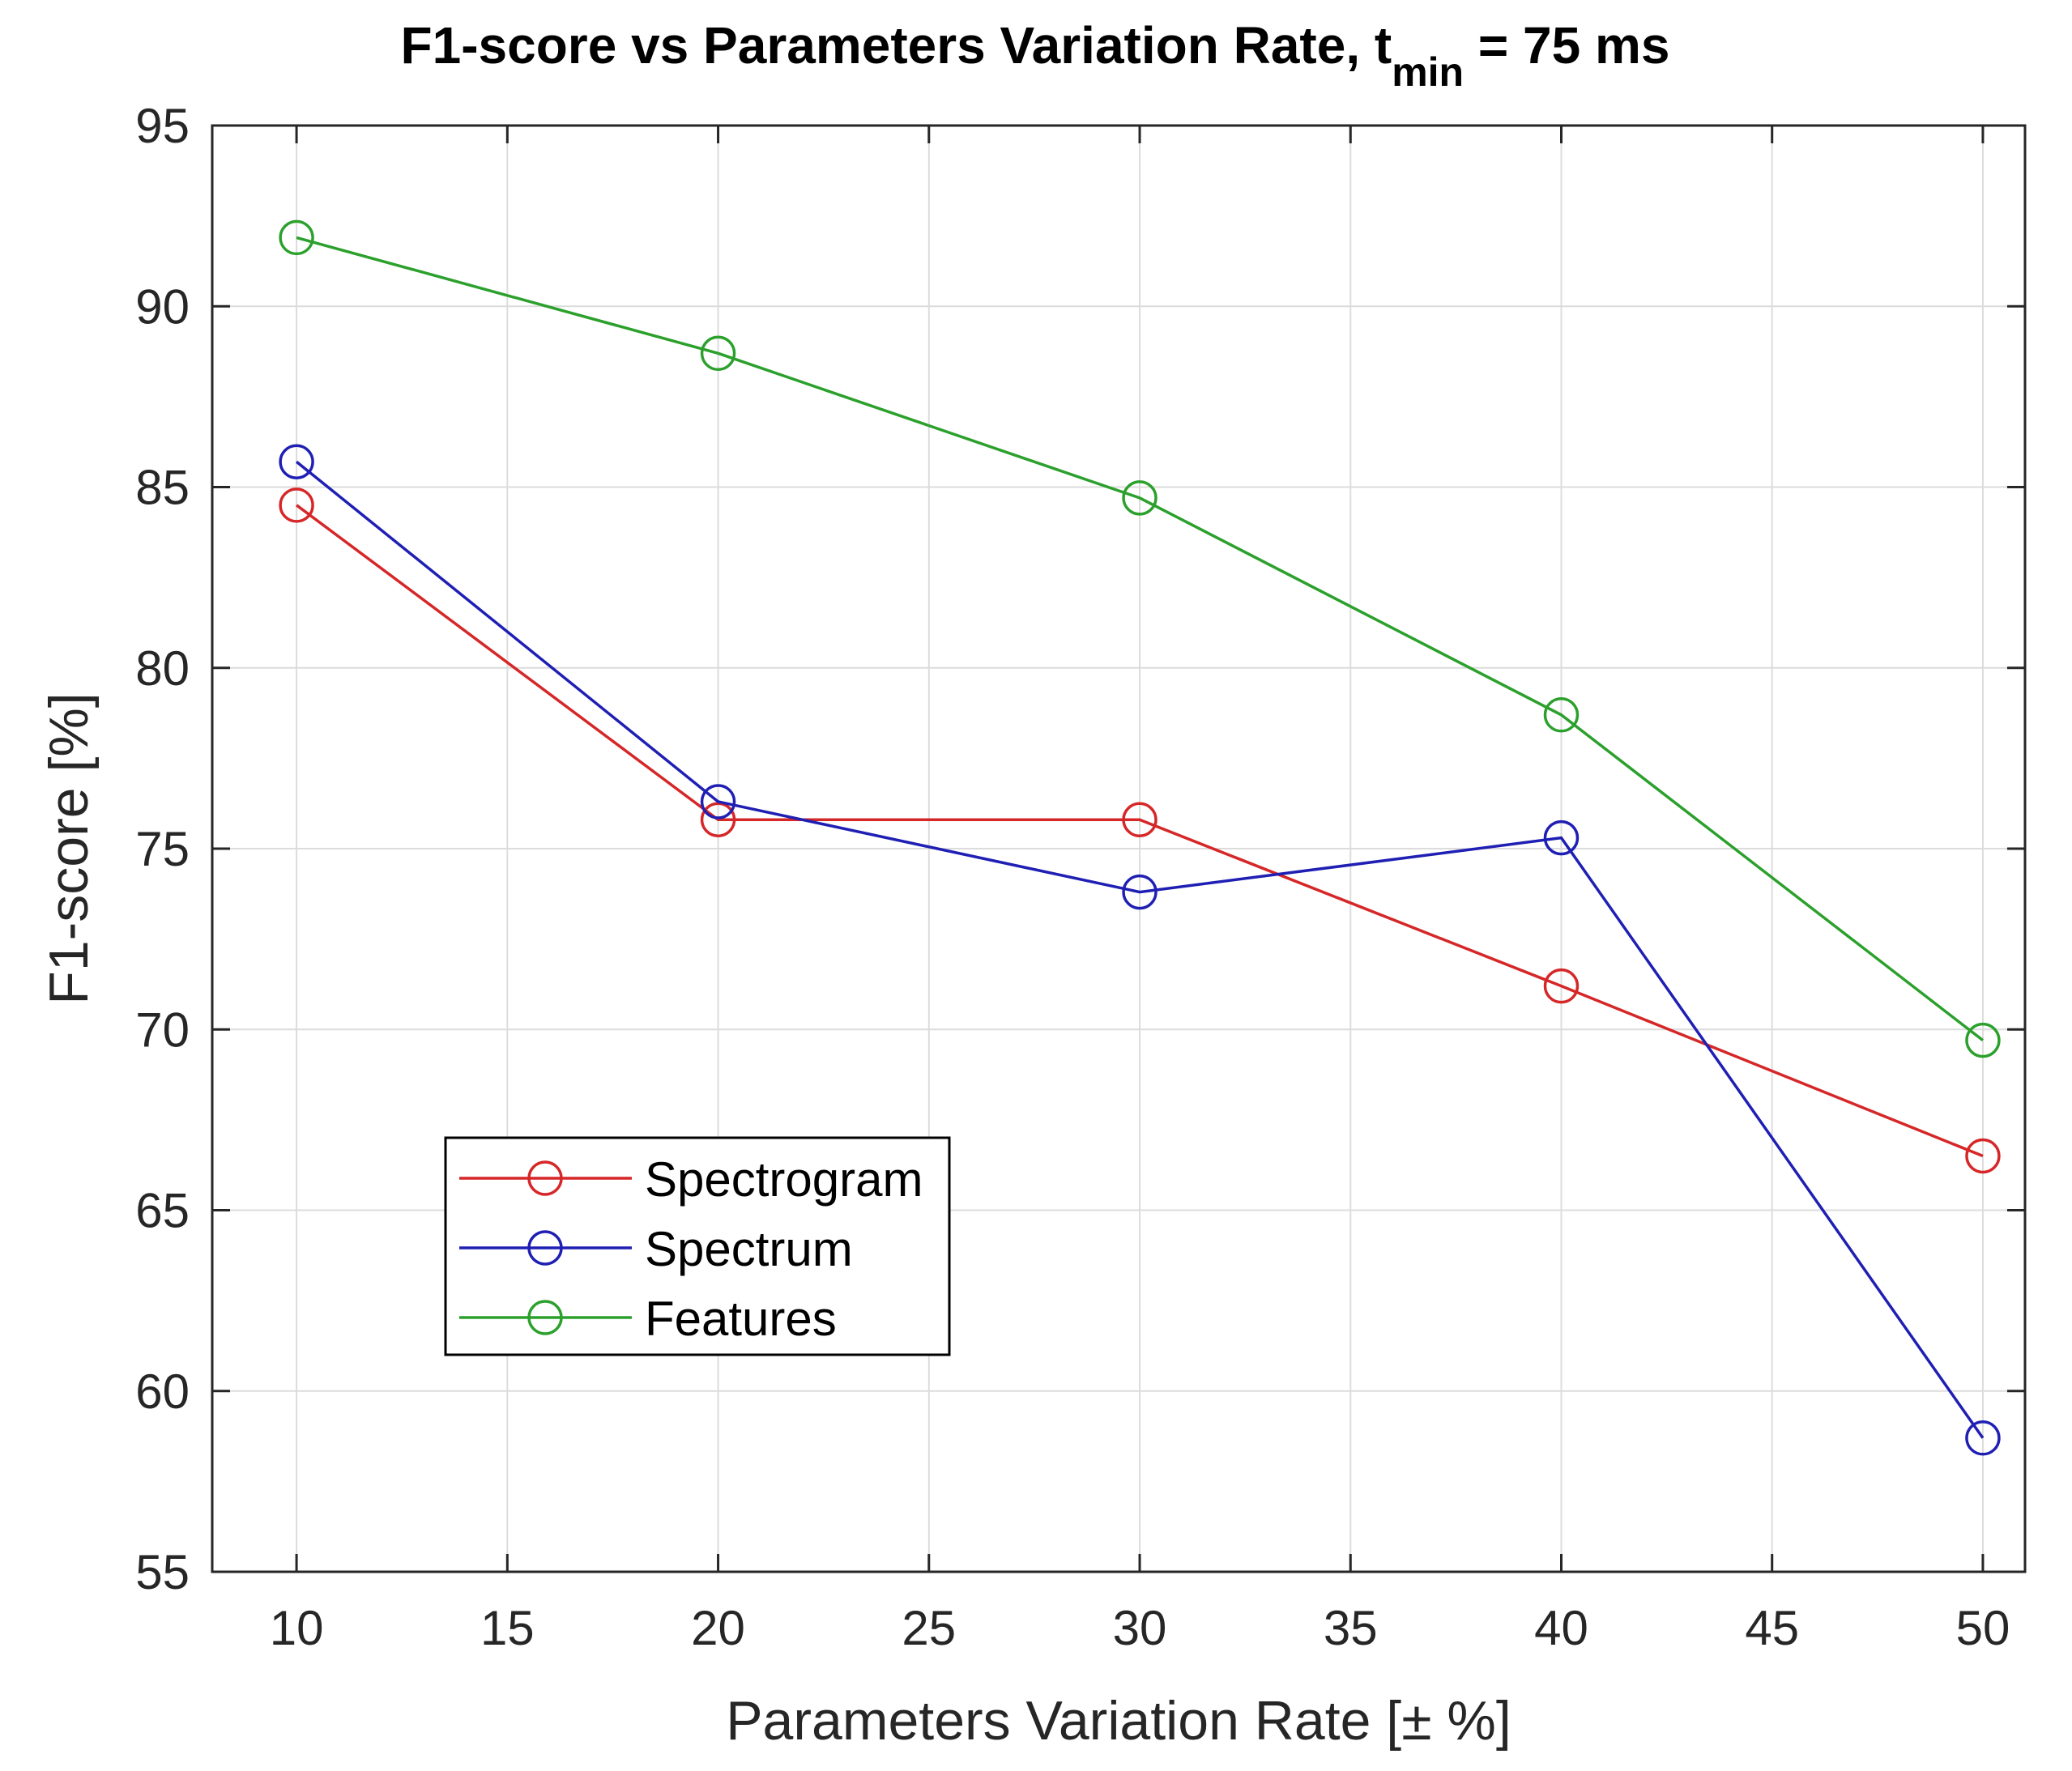 This screenshot has width=2072, height=1771. What do you see at coordinates (162, 307) in the screenshot?
I see `y-tick-label: 90` at bounding box center [162, 307].